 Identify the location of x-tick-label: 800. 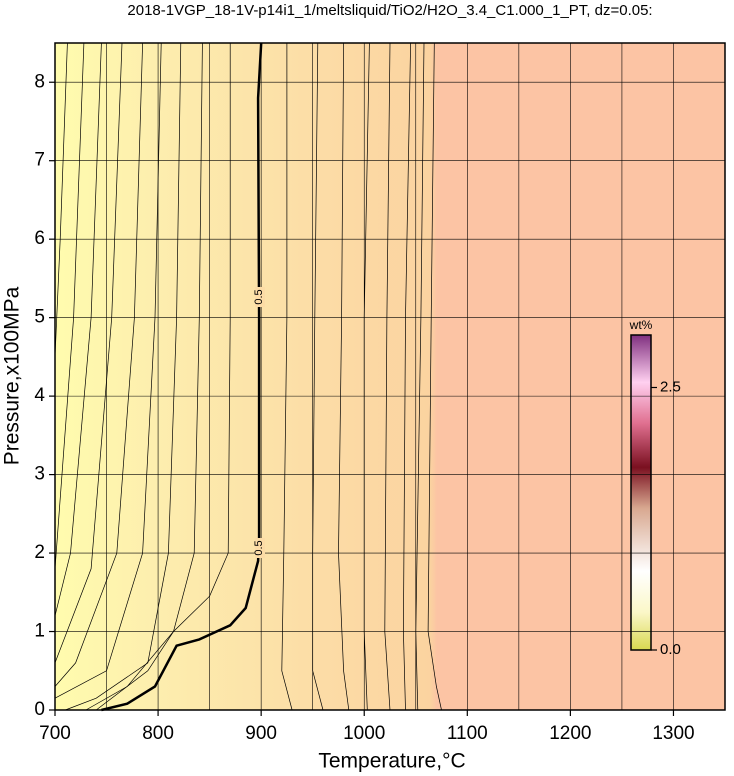
(158, 733).